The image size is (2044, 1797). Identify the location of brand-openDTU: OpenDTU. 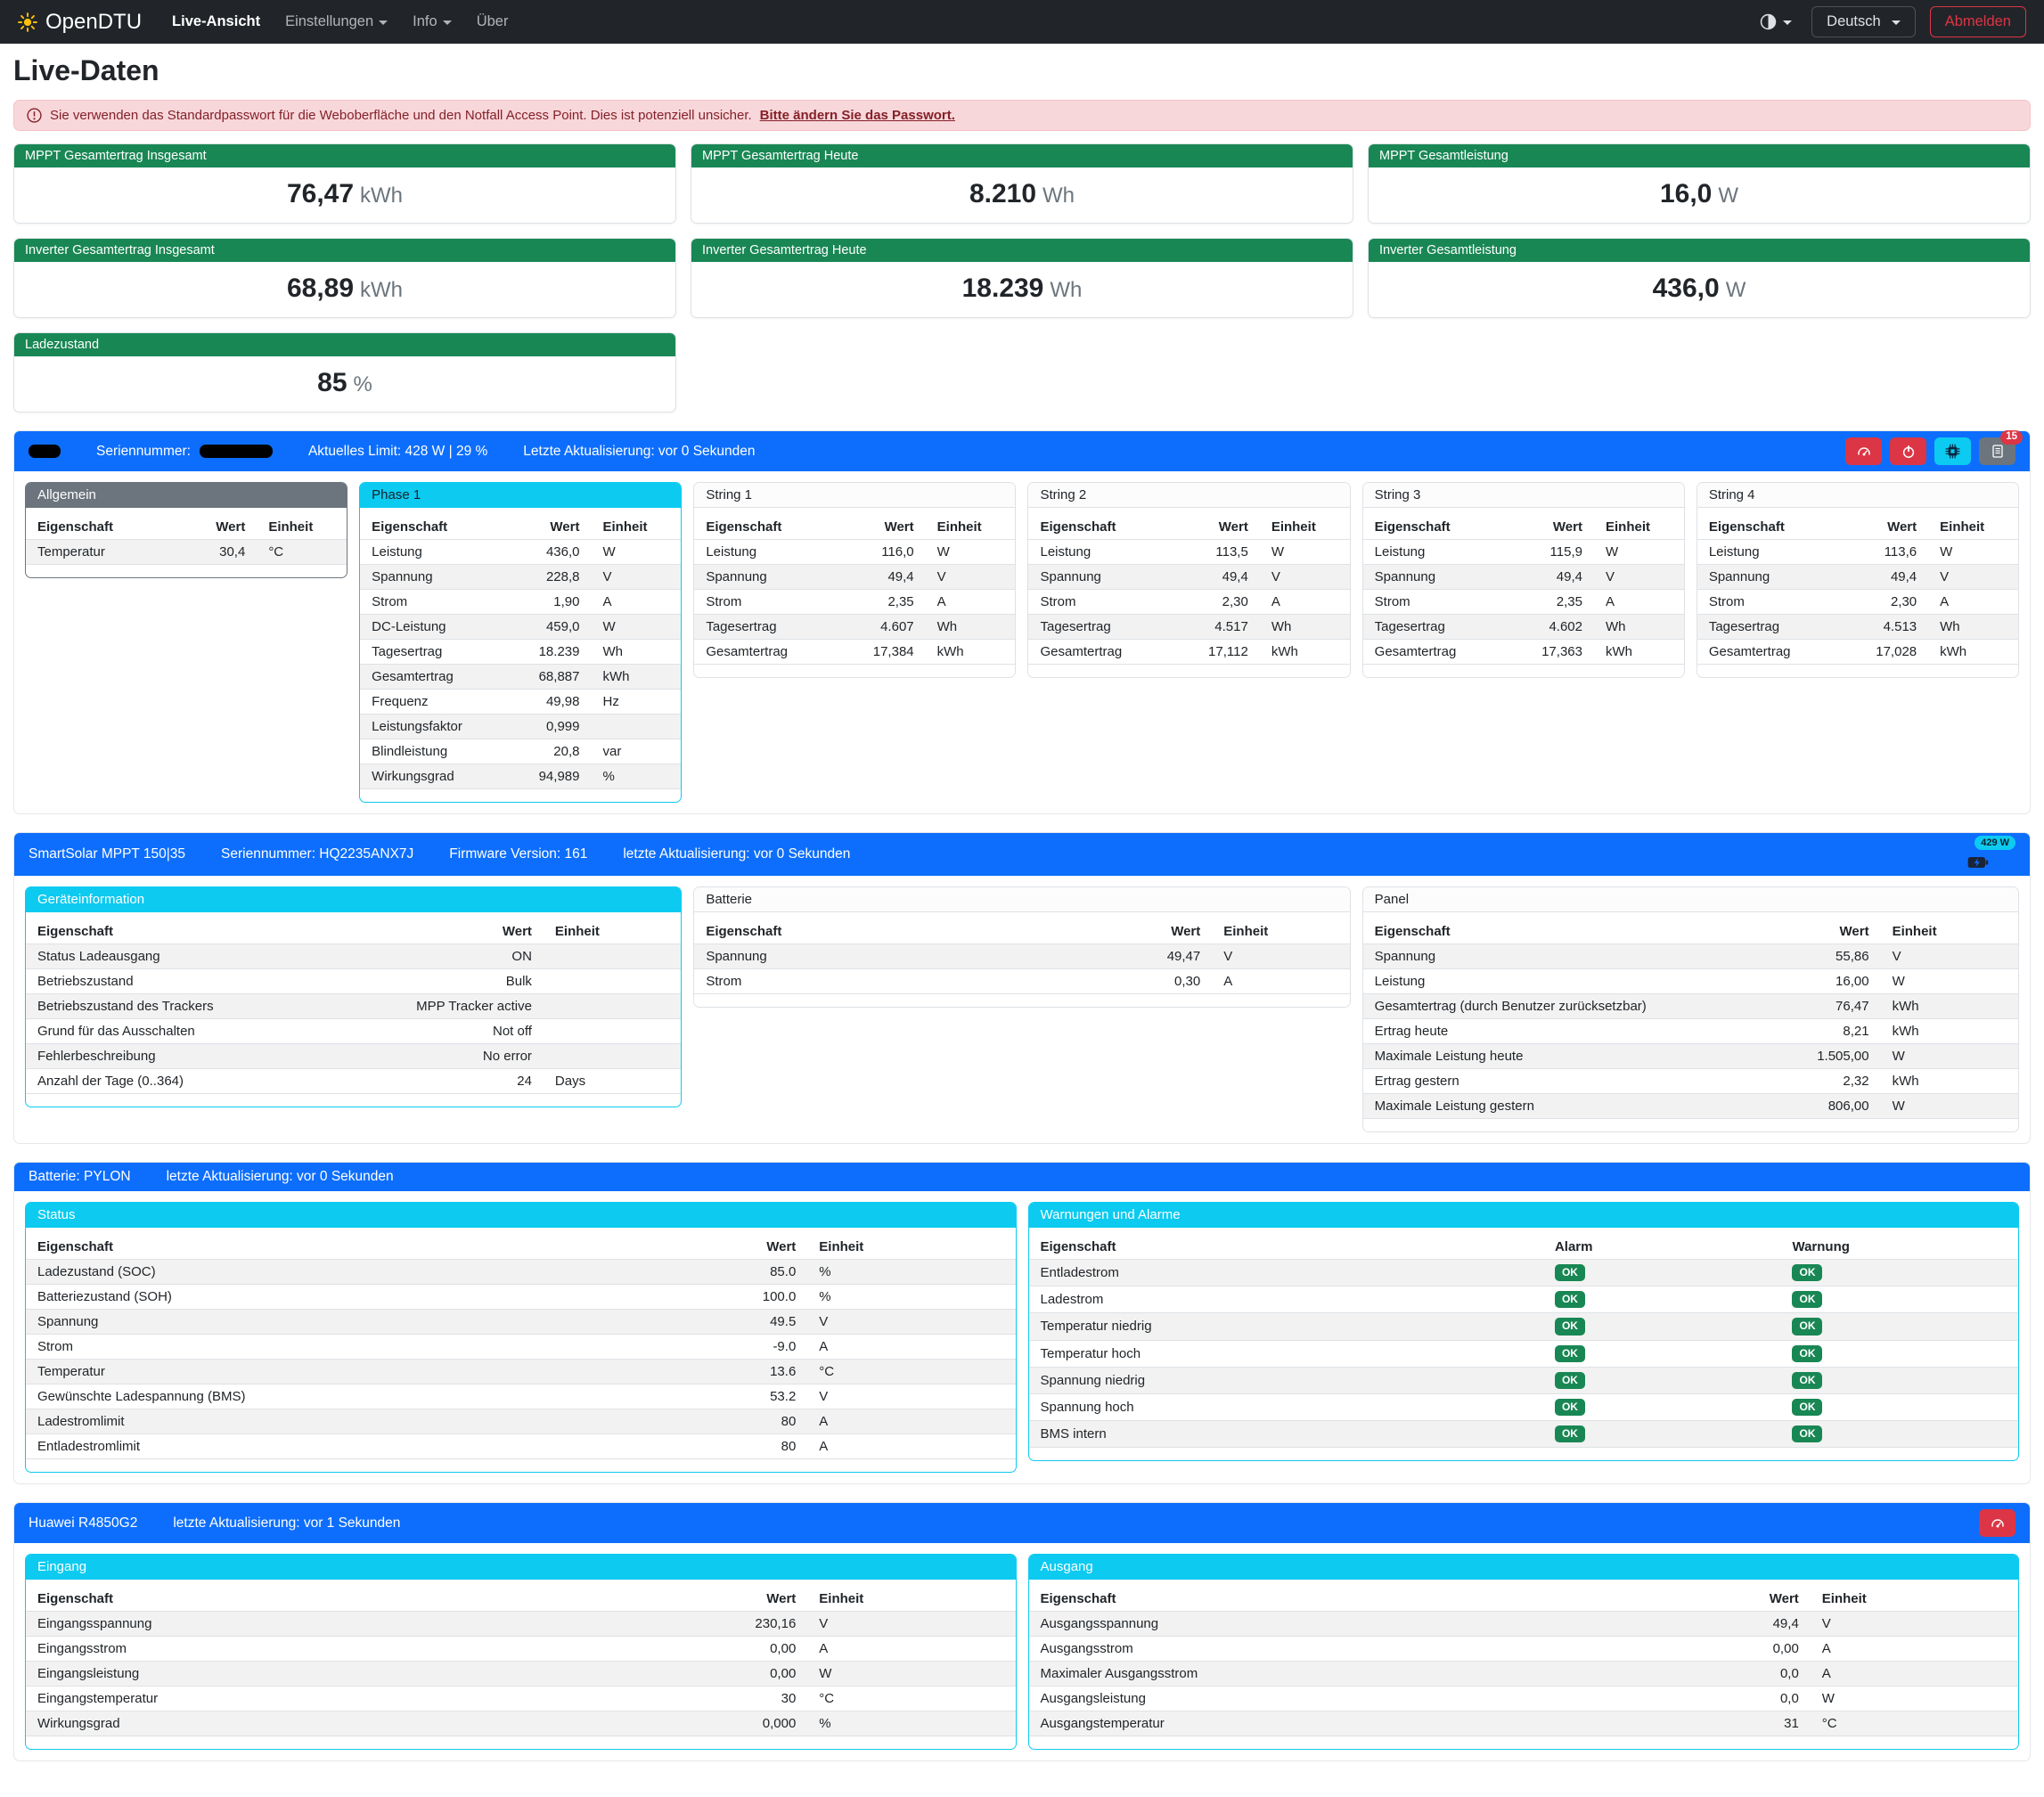
(80, 23).